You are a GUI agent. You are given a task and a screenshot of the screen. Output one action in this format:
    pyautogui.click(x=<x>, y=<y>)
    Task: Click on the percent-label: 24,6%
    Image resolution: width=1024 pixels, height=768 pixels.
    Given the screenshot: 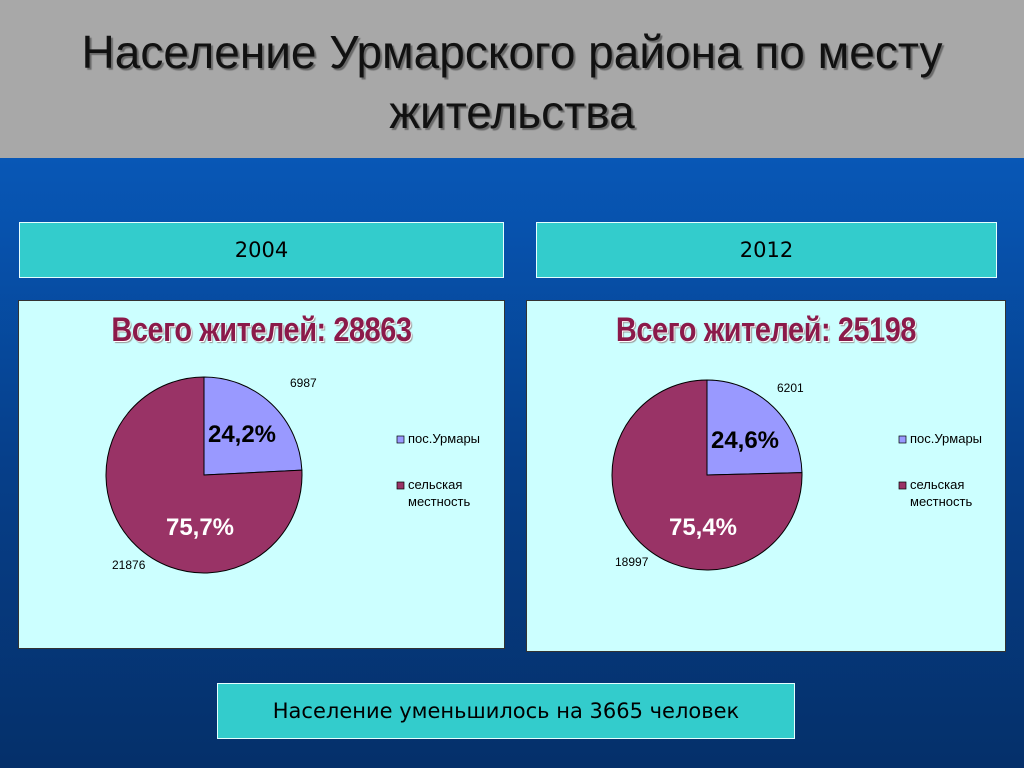 What is the action you would take?
    pyautogui.click(x=745, y=440)
    